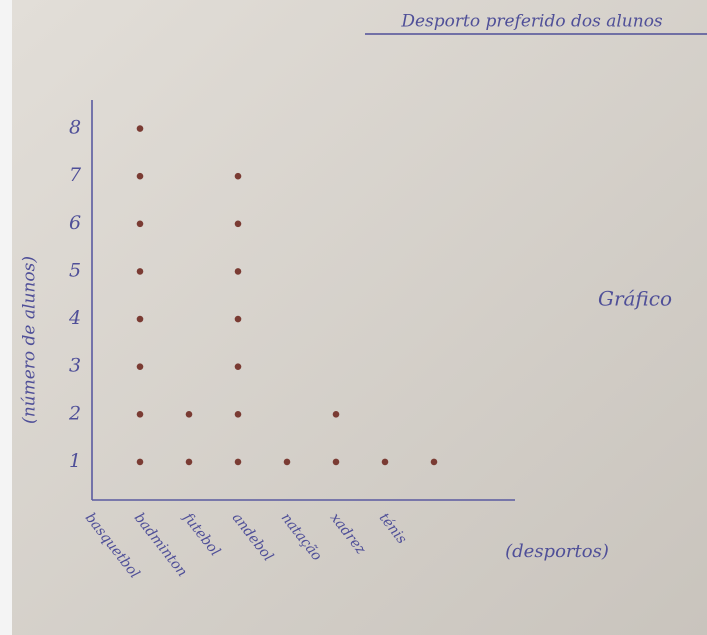  I want to click on y-tick-label: 5, so click(75, 270).